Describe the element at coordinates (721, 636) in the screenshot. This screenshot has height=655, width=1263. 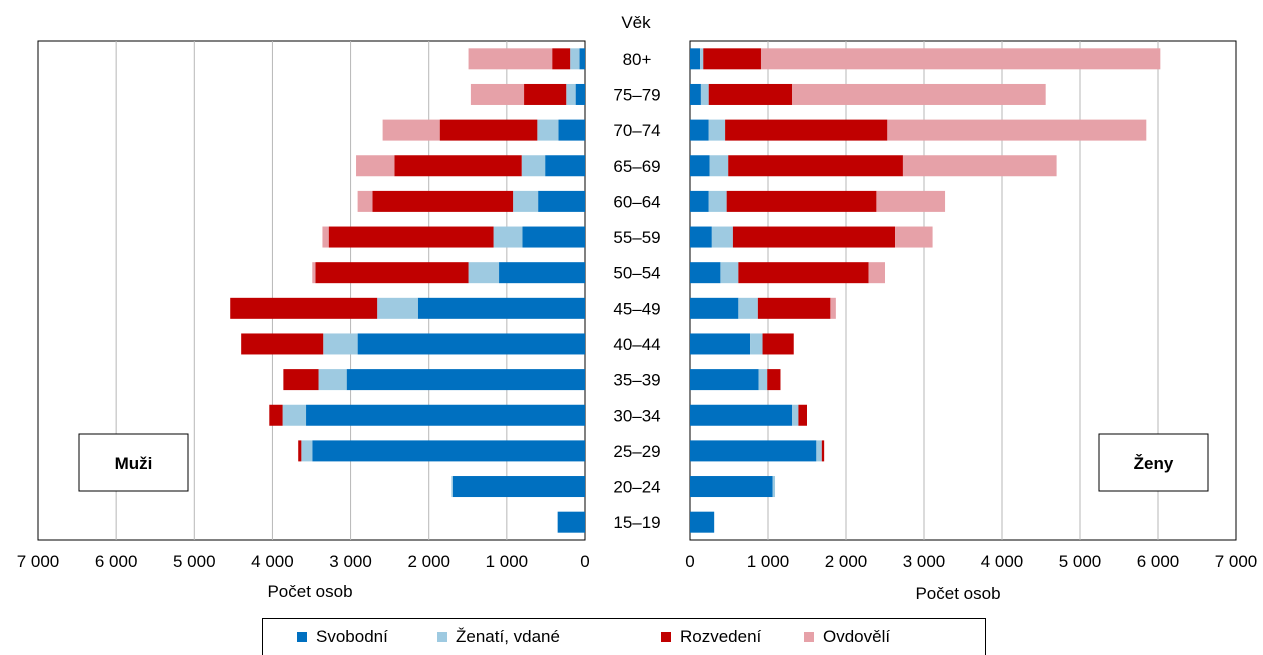
I see `legend-label-rozvedeni: Rozvedení` at that location.